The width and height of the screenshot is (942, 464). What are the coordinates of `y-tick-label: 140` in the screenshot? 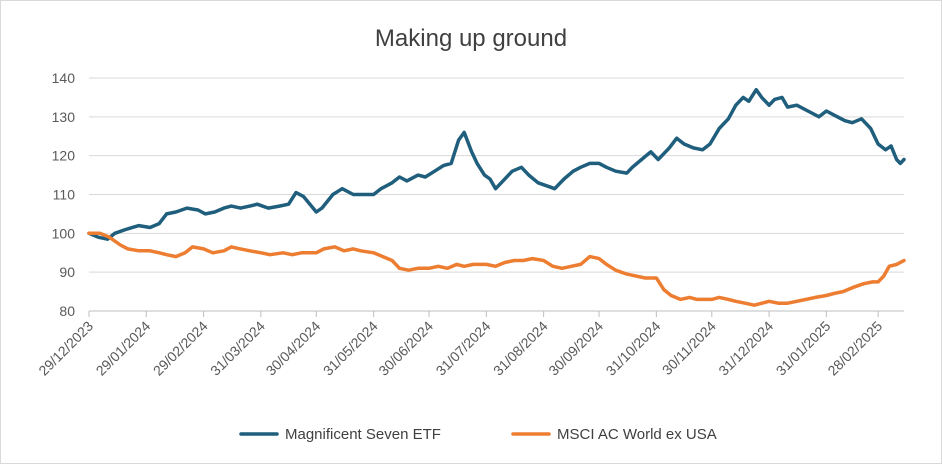 It's located at (64, 78).